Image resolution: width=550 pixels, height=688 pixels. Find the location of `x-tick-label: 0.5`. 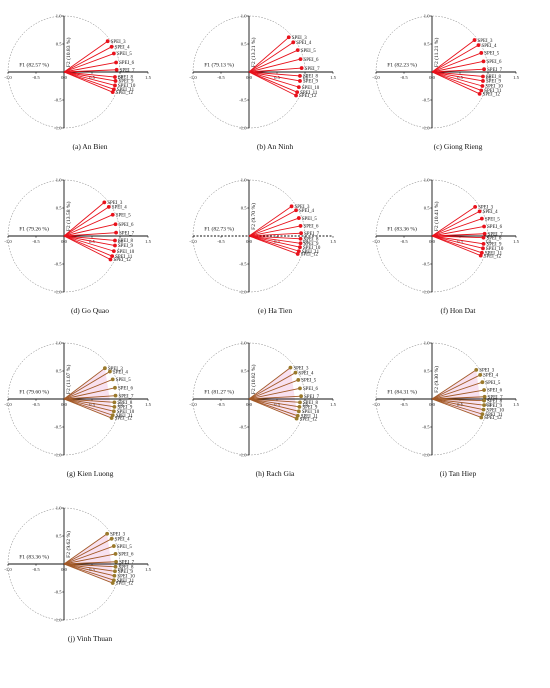

x-tick-label: 0.5 is located at coordinates (277, 404).